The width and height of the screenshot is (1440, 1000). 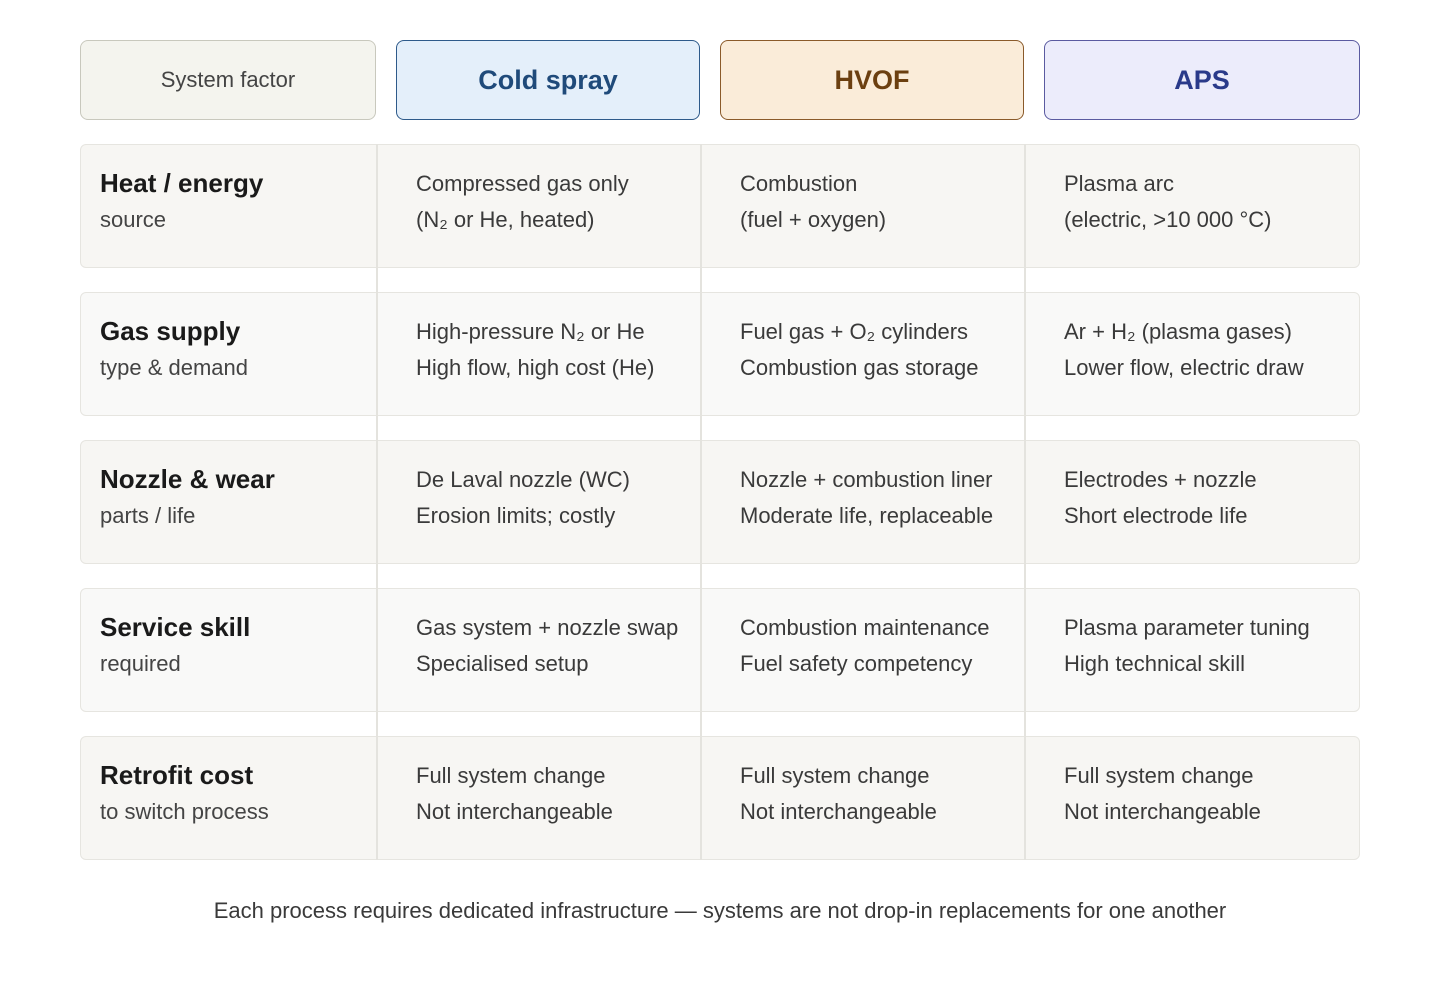 What do you see at coordinates (1187, 627) in the screenshot?
I see `cell-text: Plasma parameter tuning` at bounding box center [1187, 627].